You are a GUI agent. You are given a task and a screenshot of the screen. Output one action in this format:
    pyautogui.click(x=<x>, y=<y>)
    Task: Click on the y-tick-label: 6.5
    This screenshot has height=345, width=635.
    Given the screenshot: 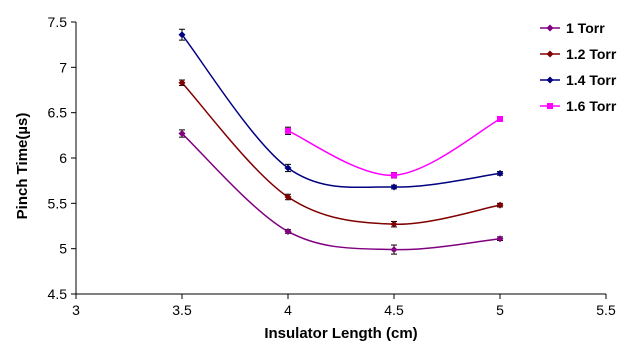 What is the action you would take?
    pyautogui.click(x=58, y=113)
    